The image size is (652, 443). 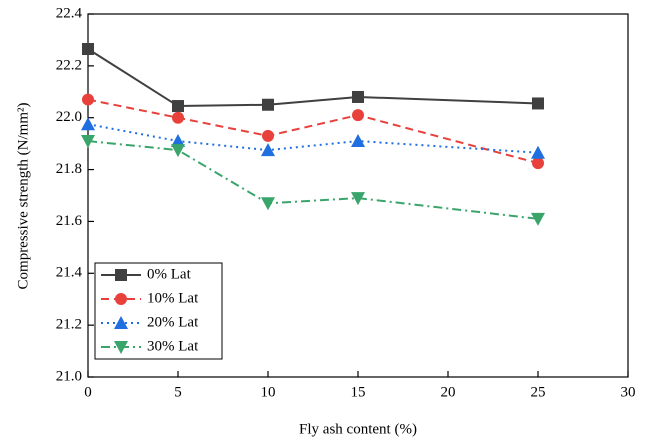 What do you see at coordinates (169, 274) in the screenshot?
I see `legend-label: 0% Lat` at bounding box center [169, 274].